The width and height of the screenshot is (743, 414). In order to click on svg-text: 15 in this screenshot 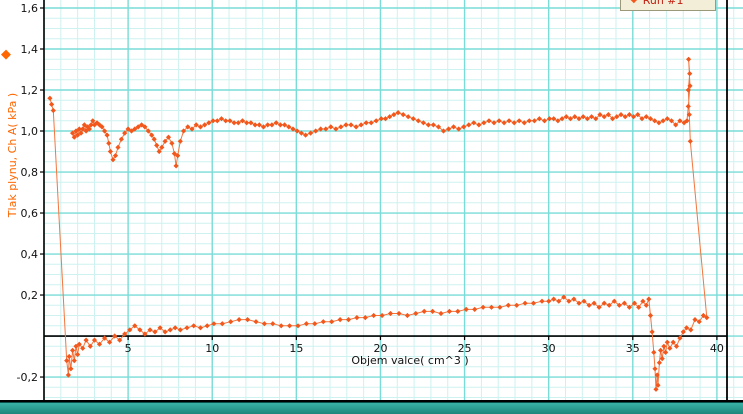, I will do `click(296, 348)`.